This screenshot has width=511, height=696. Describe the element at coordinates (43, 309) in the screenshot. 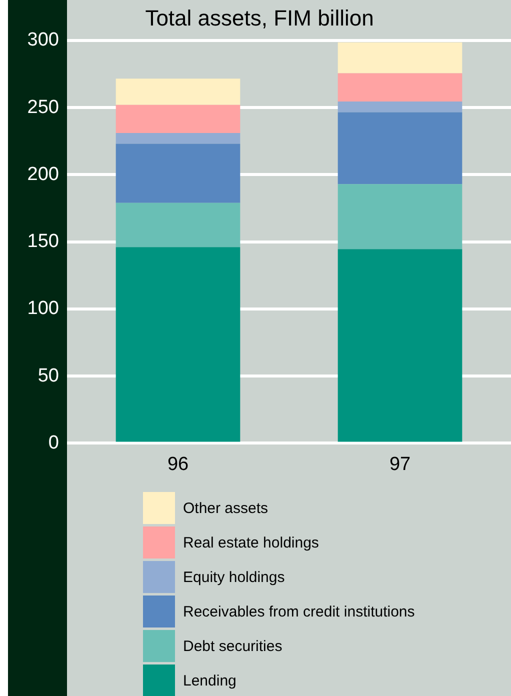

I see `y-tick-label: 100` at that location.